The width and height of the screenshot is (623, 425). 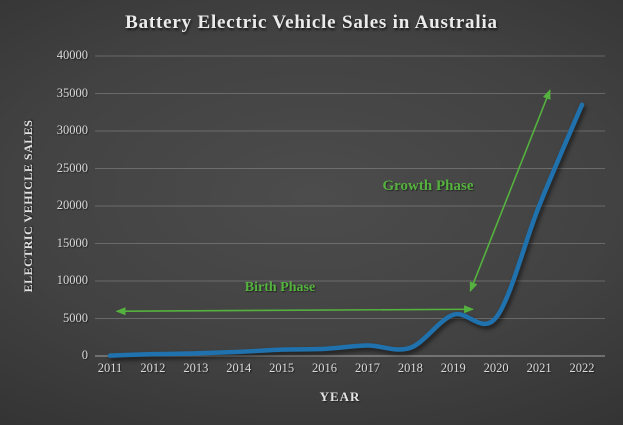 What do you see at coordinates (72, 242) in the screenshot?
I see `y-tick-label: 15000` at bounding box center [72, 242].